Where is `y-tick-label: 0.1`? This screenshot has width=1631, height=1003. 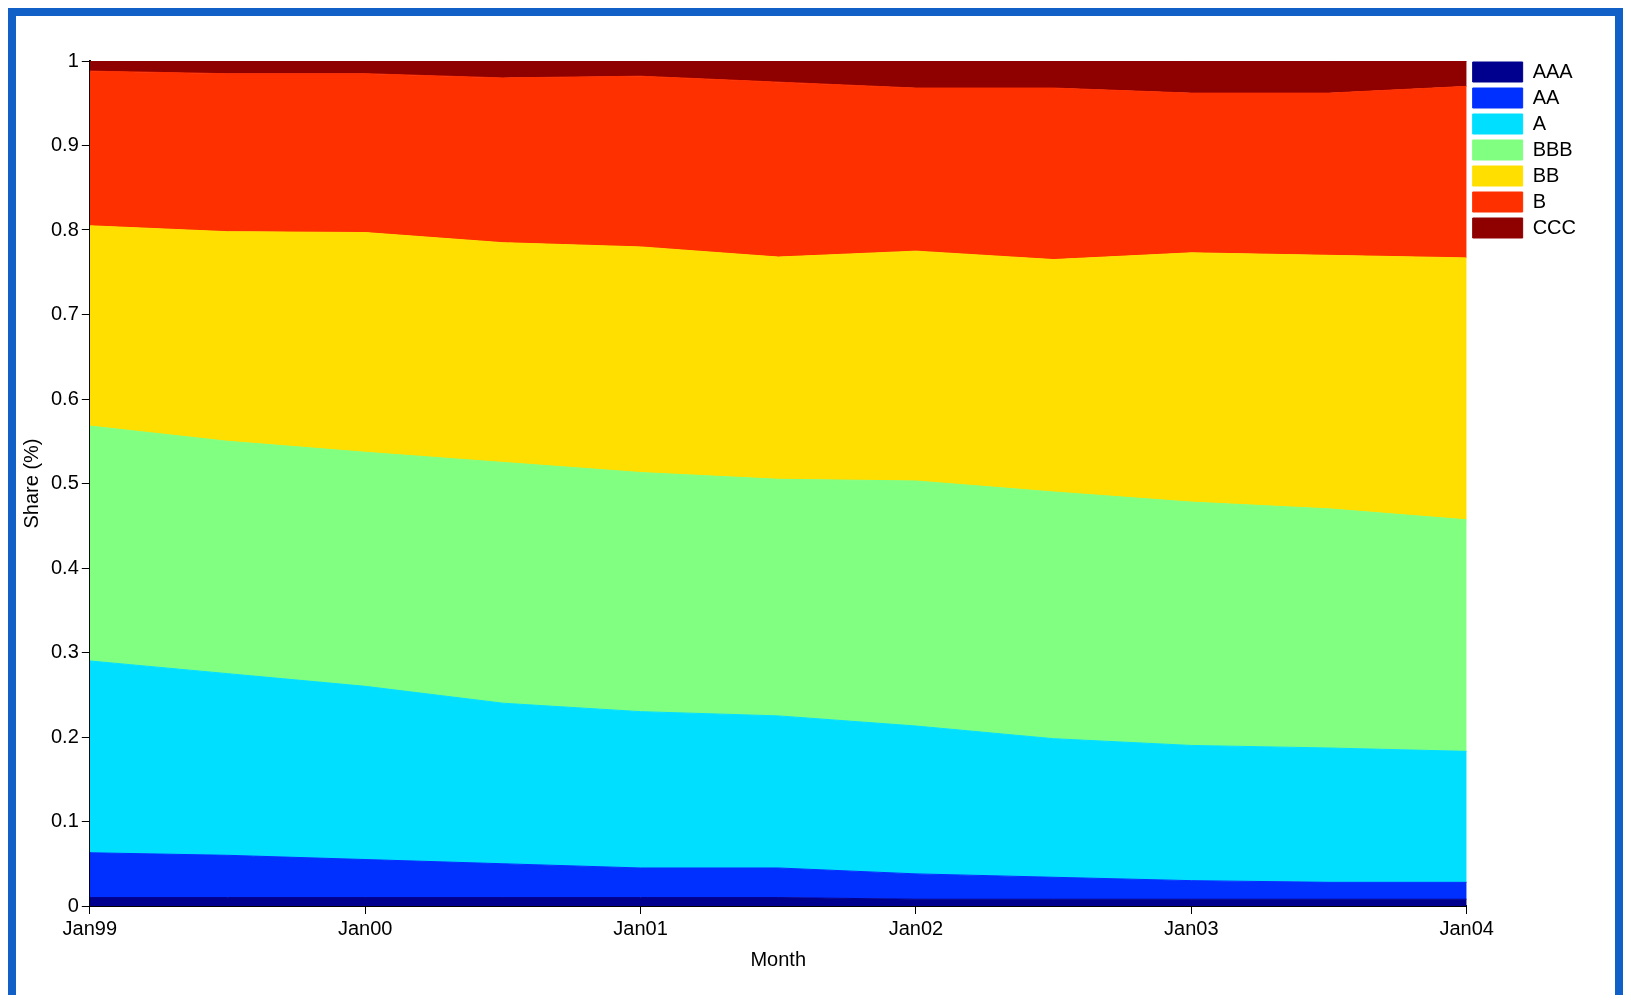
y-tick-label: 0.1 is located at coordinates (64, 820).